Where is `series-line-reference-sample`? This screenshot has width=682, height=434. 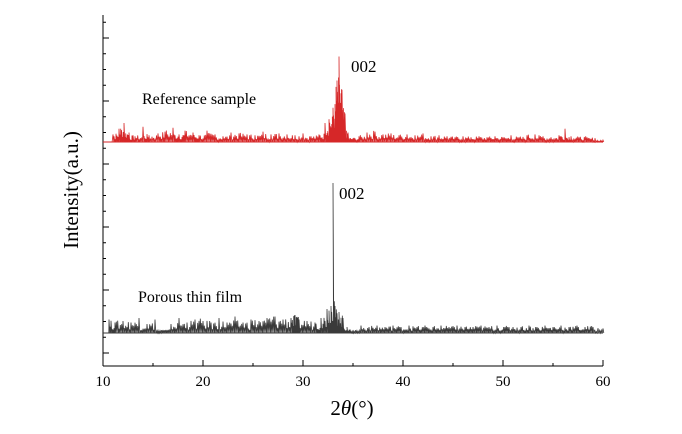
series-line-reference-sample is located at coordinates (354, 100).